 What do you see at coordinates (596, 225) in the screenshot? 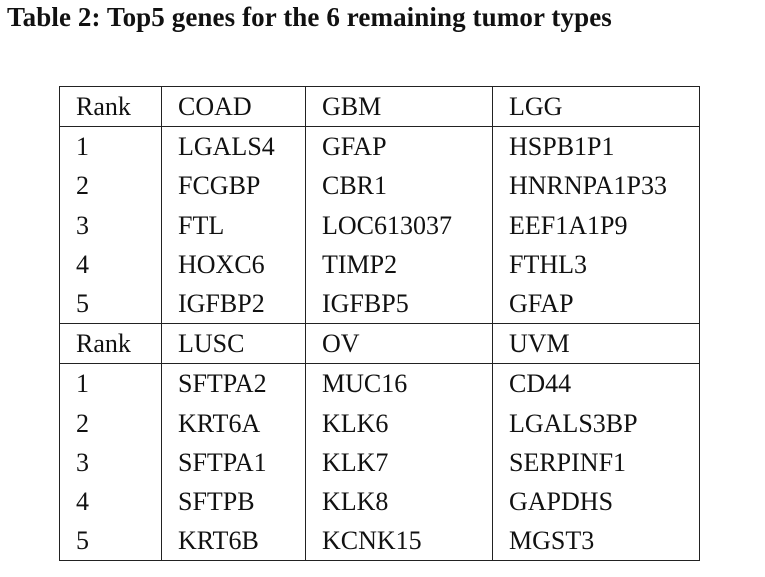
I see `gene-cell: EEF1A1P9` at bounding box center [596, 225].